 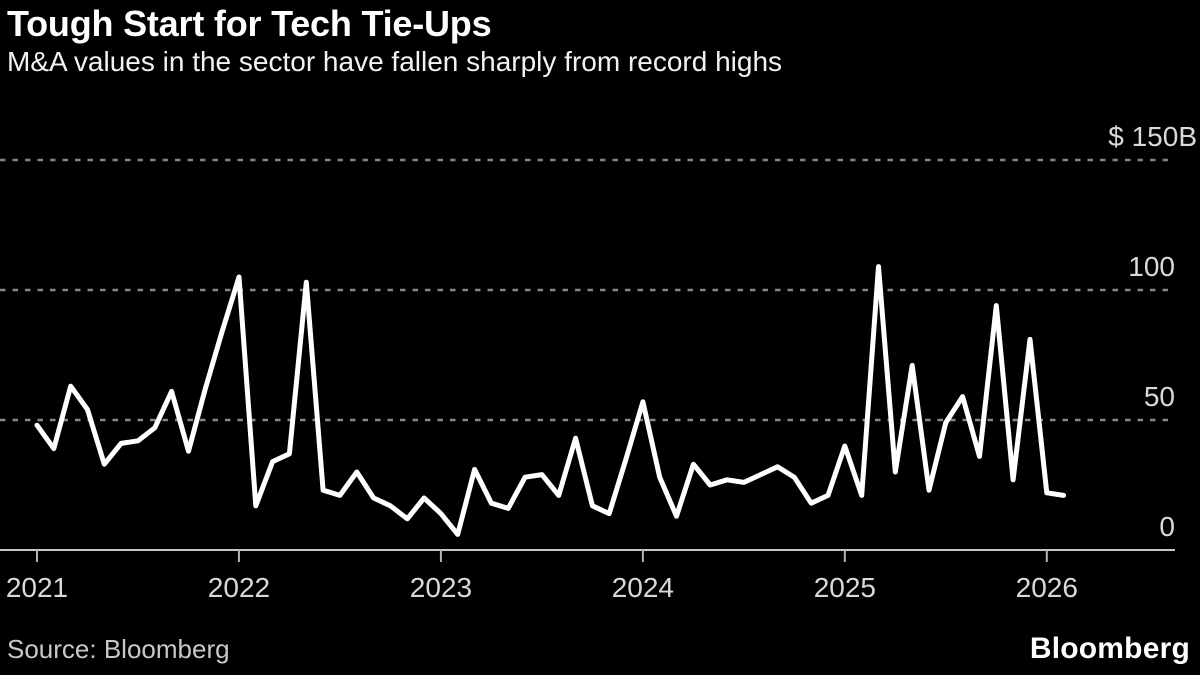 What do you see at coordinates (1152, 136) in the screenshot?
I see `y-axis-label-150: $ 150B` at bounding box center [1152, 136].